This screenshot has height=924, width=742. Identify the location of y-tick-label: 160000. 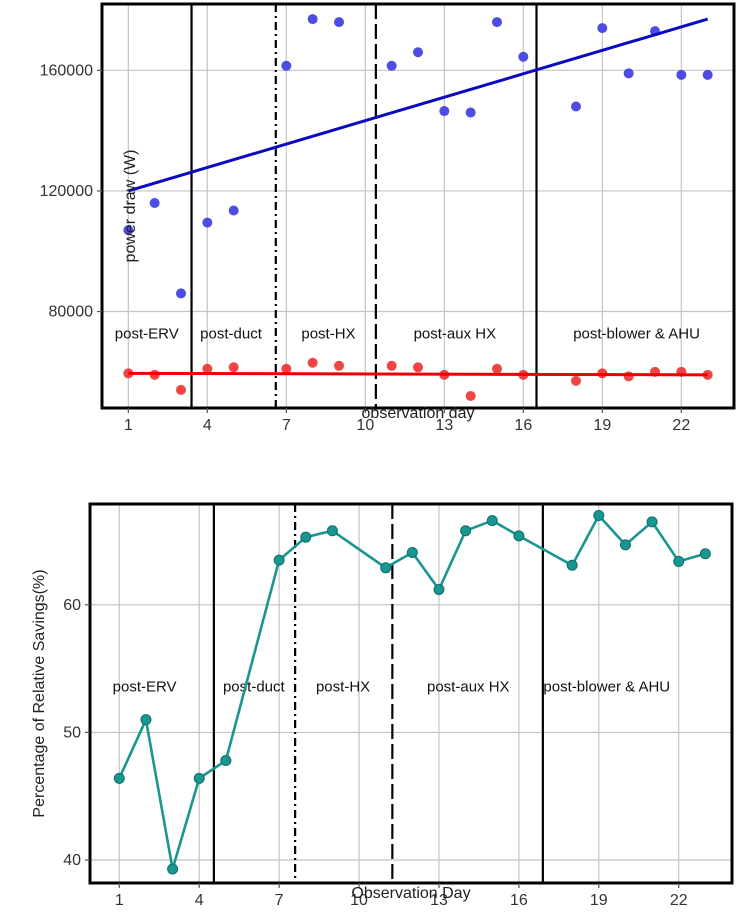
(66, 70).